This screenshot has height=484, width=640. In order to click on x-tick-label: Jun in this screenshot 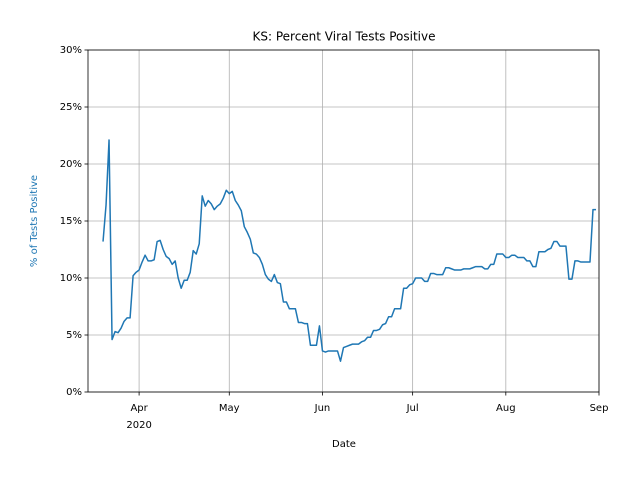, I will do `click(322, 408)`.